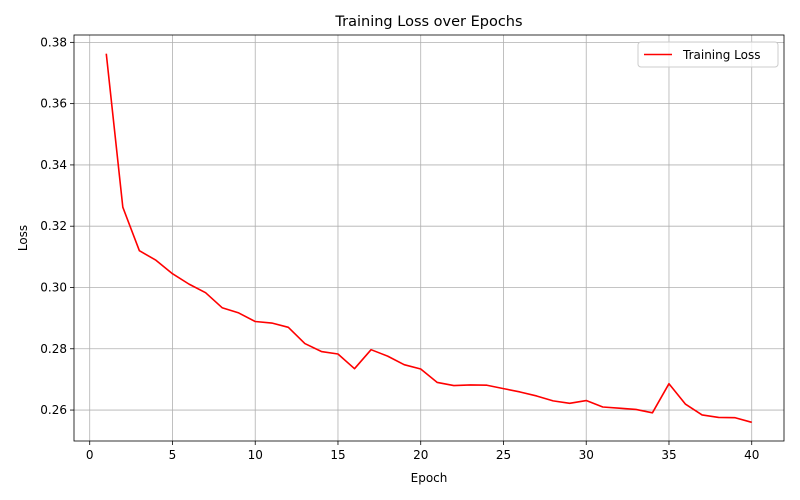  I want to click on x-tick-label: 35, so click(668, 455).